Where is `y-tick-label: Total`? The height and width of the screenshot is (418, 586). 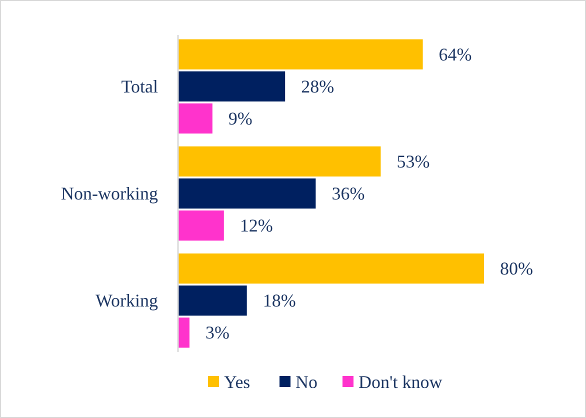
y-tick-label: Total is located at coordinates (139, 86).